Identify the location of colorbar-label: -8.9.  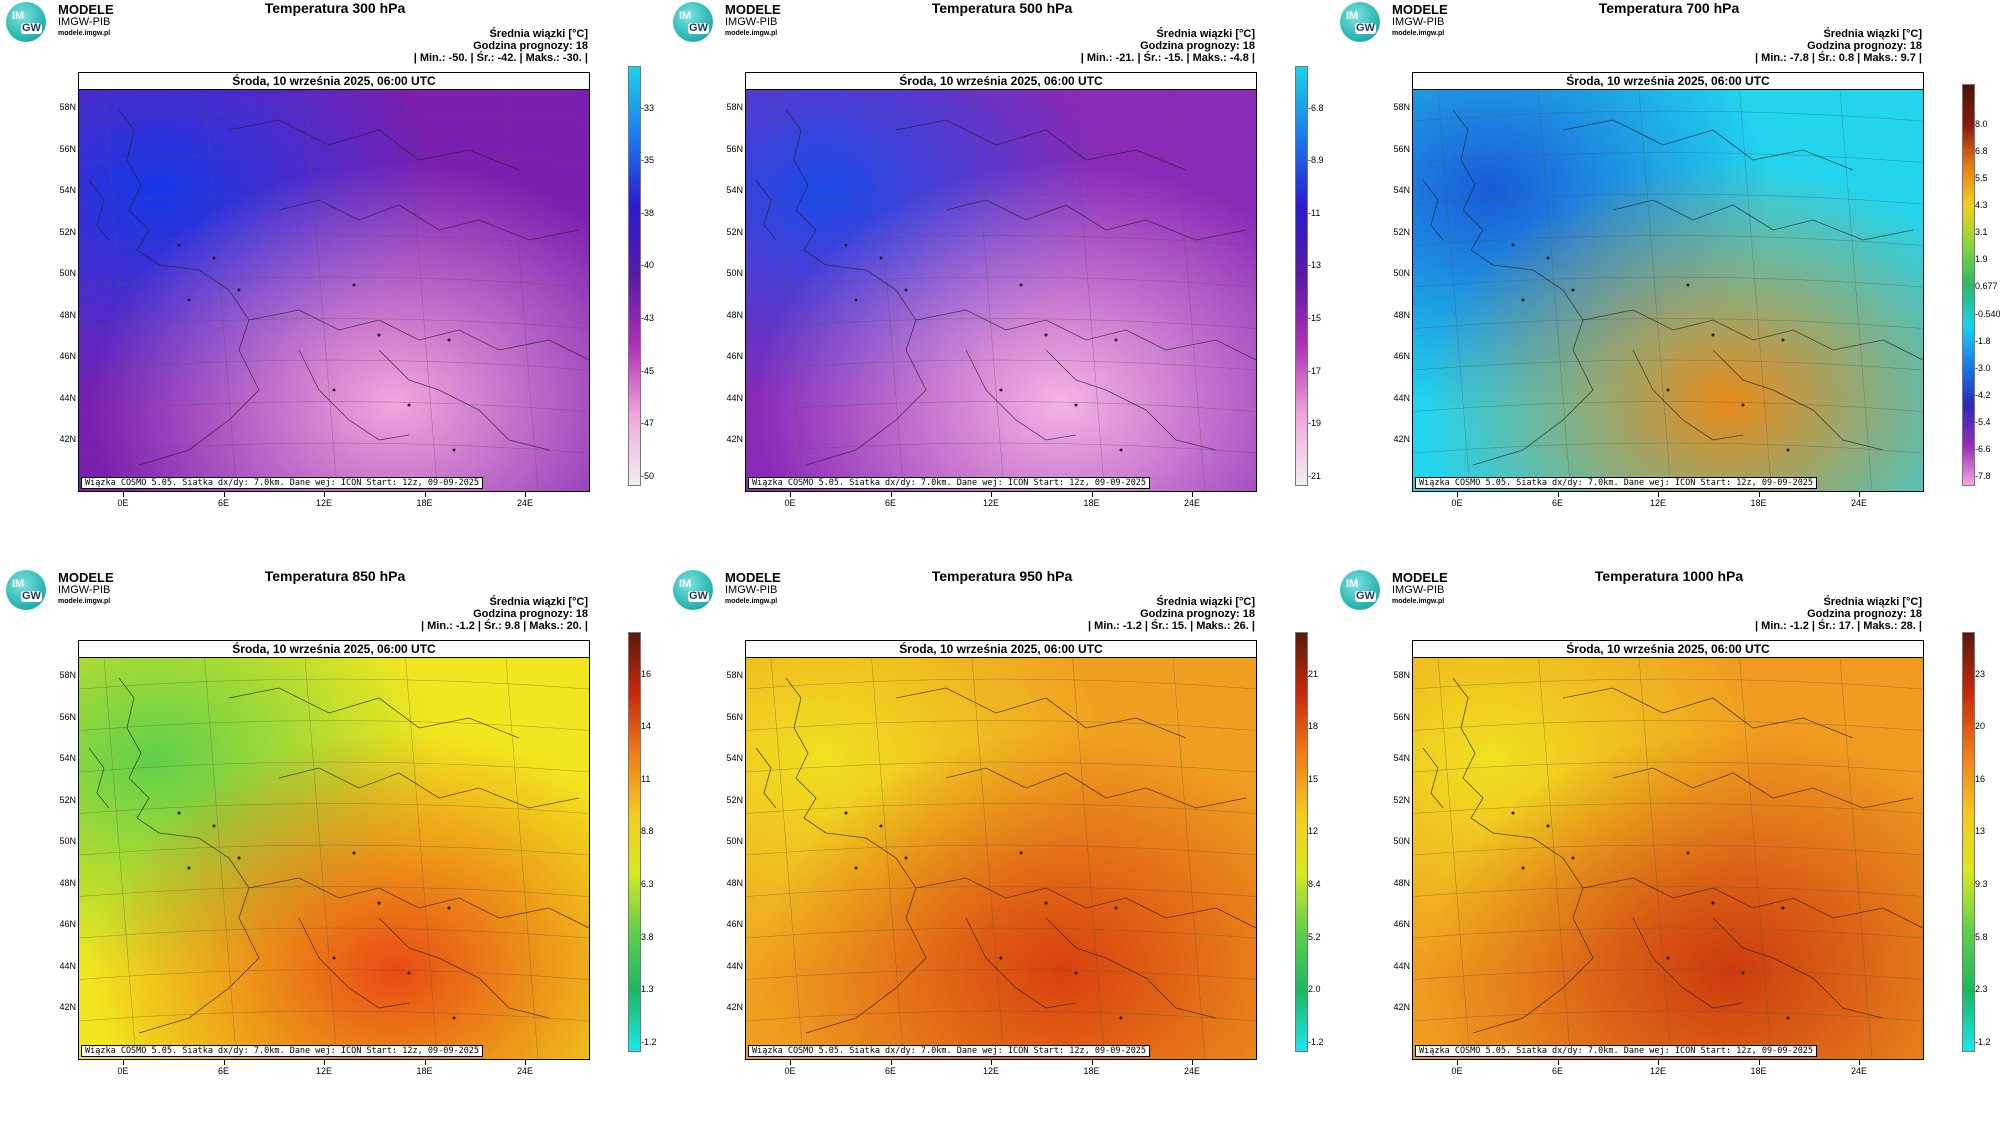
(1316, 160).